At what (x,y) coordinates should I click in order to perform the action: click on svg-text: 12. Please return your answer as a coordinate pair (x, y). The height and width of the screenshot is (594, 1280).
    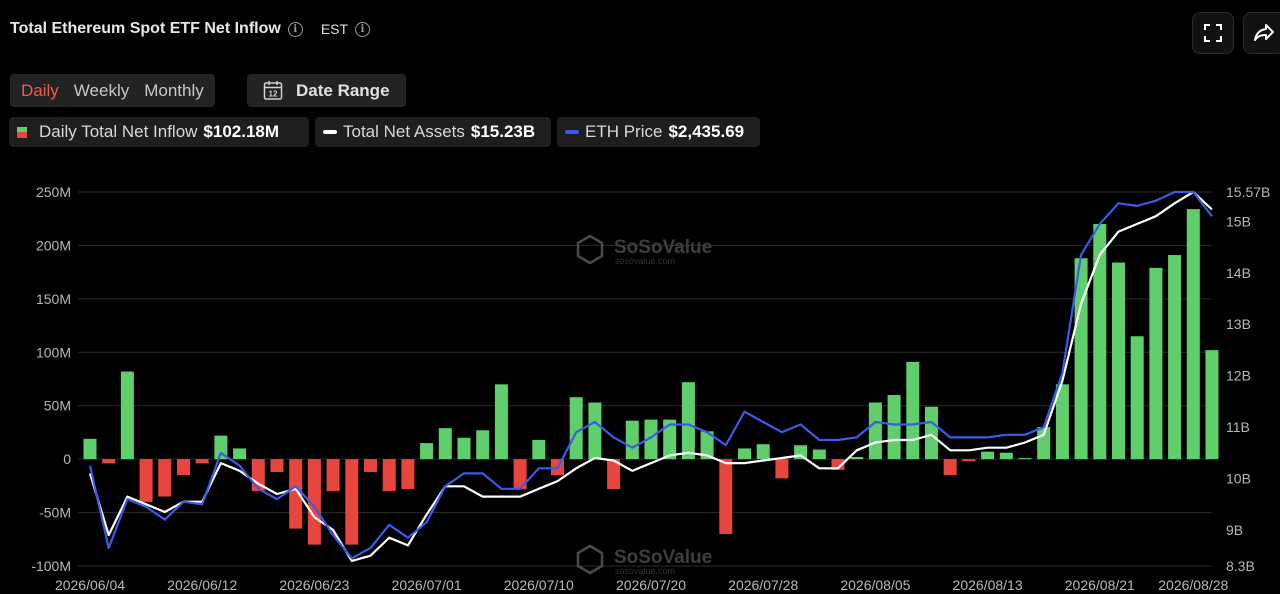
    Looking at the image, I should click on (273, 94).